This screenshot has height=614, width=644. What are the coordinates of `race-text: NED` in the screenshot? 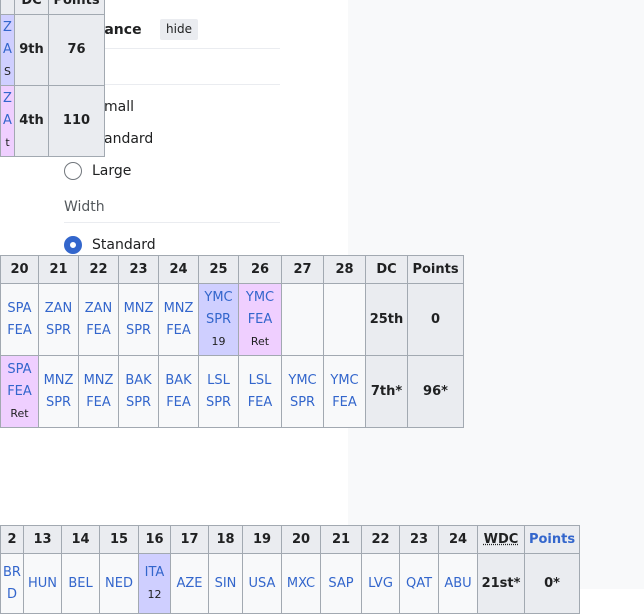 It's located at (119, 583).